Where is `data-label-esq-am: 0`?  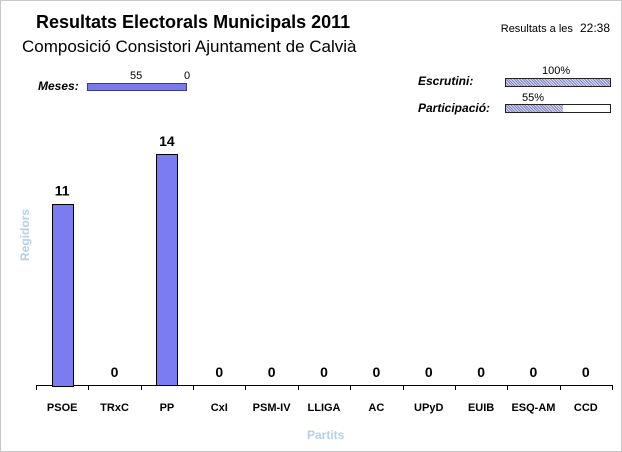
data-label-esq-am: 0 is located at coordinates (534, 372).